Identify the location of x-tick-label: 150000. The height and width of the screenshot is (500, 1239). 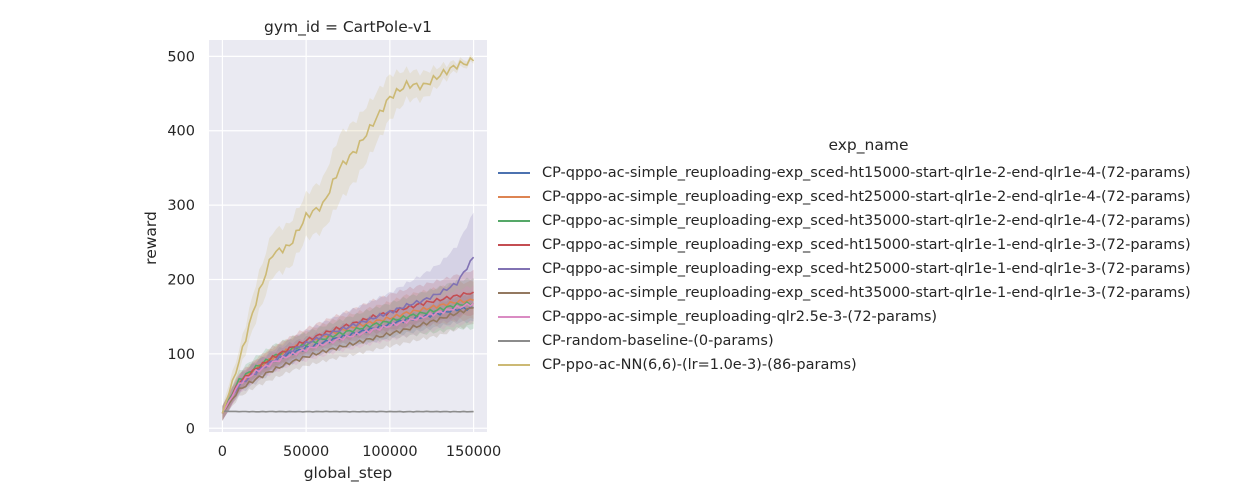
(473, 452).